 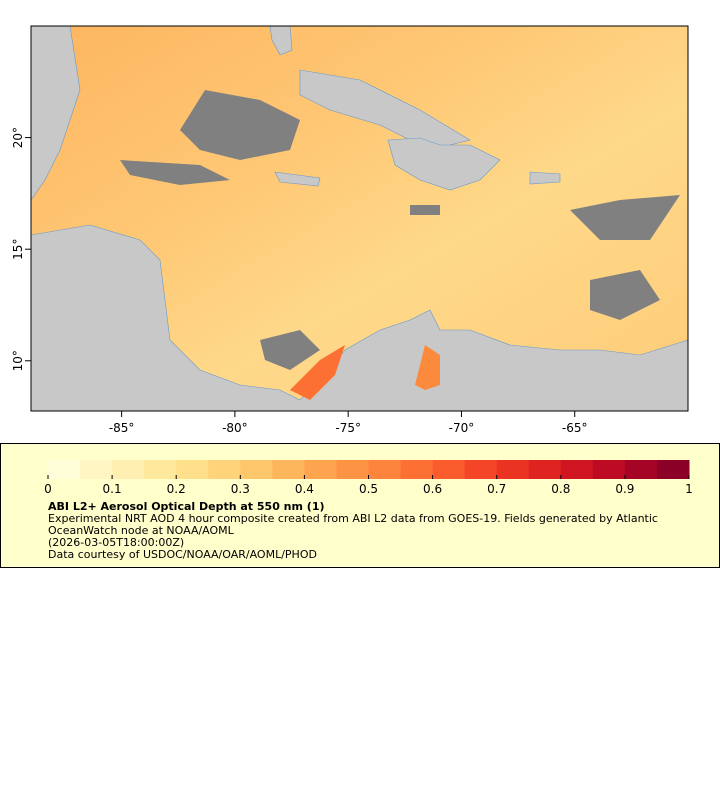 What do you see at coordinates (48, 489) in the screenshot?
I see `colorbar-tick-label: 0` at bounding box center [48, 489].